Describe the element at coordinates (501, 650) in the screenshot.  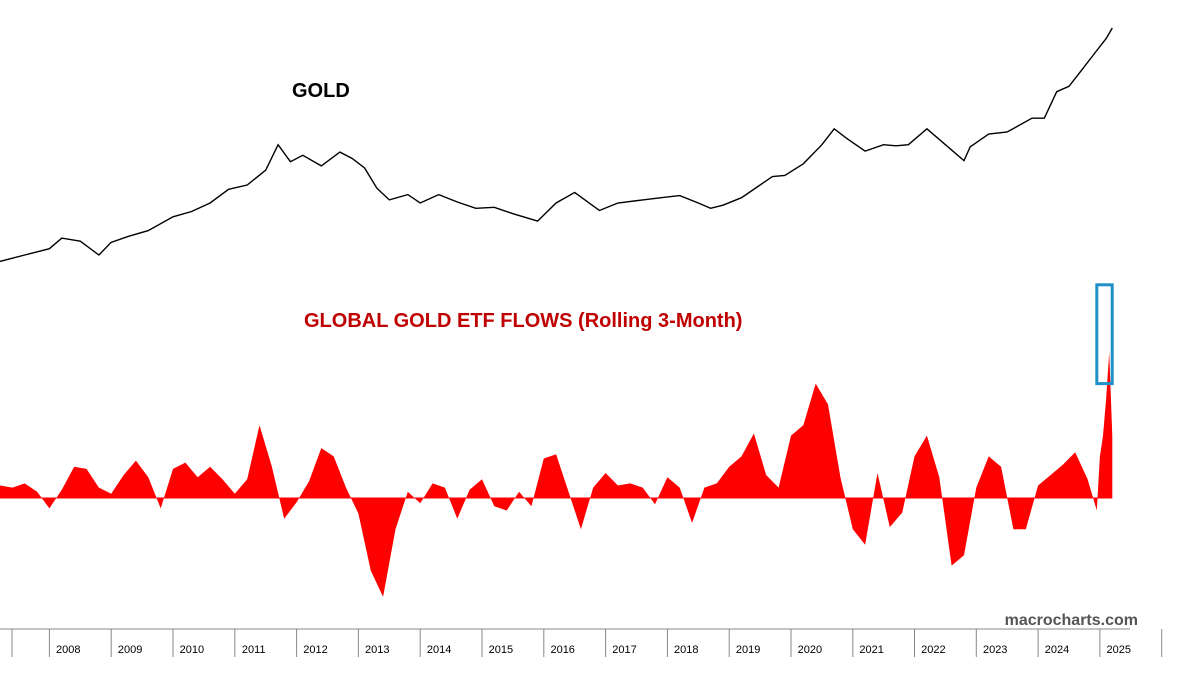
I see `x-tick-label: 2015` at that location.